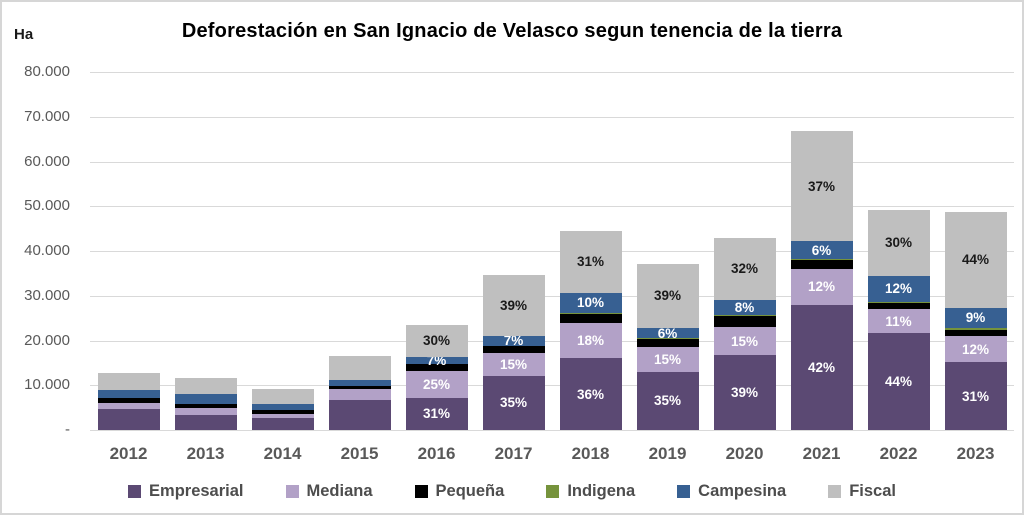 This screenshot has height=515, width=1024. I want to click on segment-label: 36%, so click(590, 394).